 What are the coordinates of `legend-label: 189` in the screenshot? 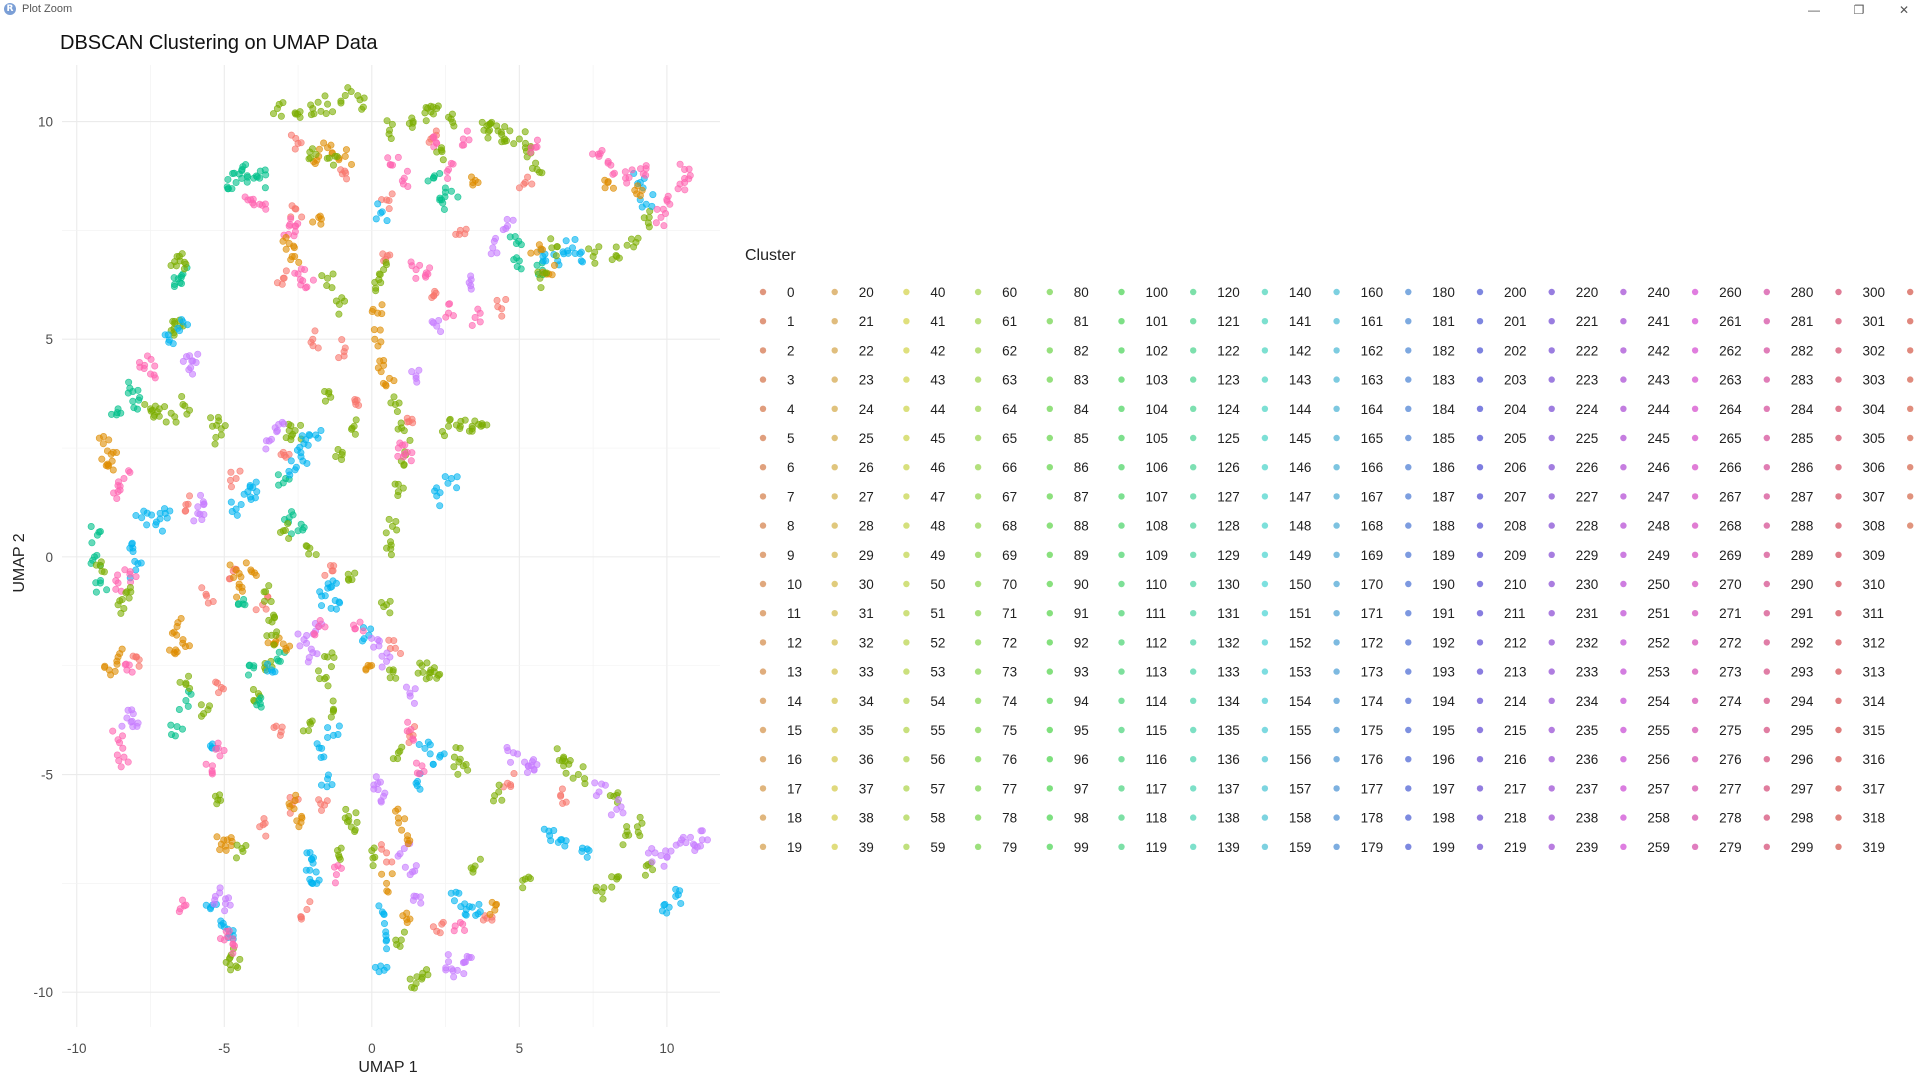 It's located at (1443, 555).